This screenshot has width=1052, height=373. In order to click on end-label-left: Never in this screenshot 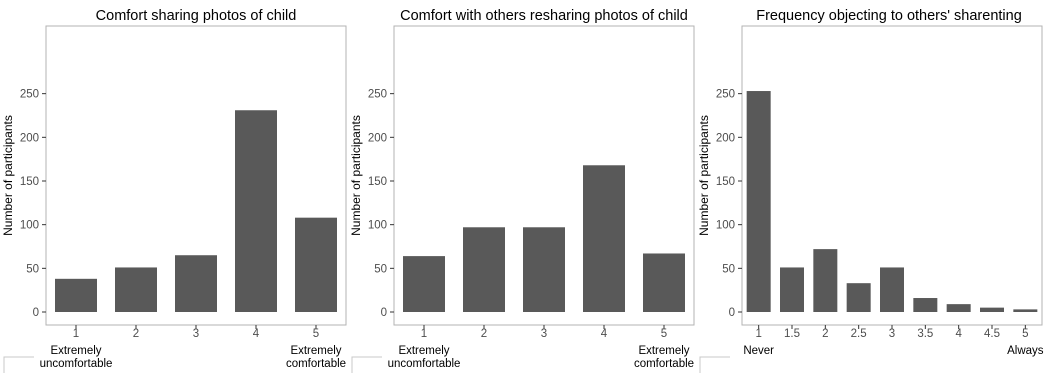, I will do `click(758, 351)`.